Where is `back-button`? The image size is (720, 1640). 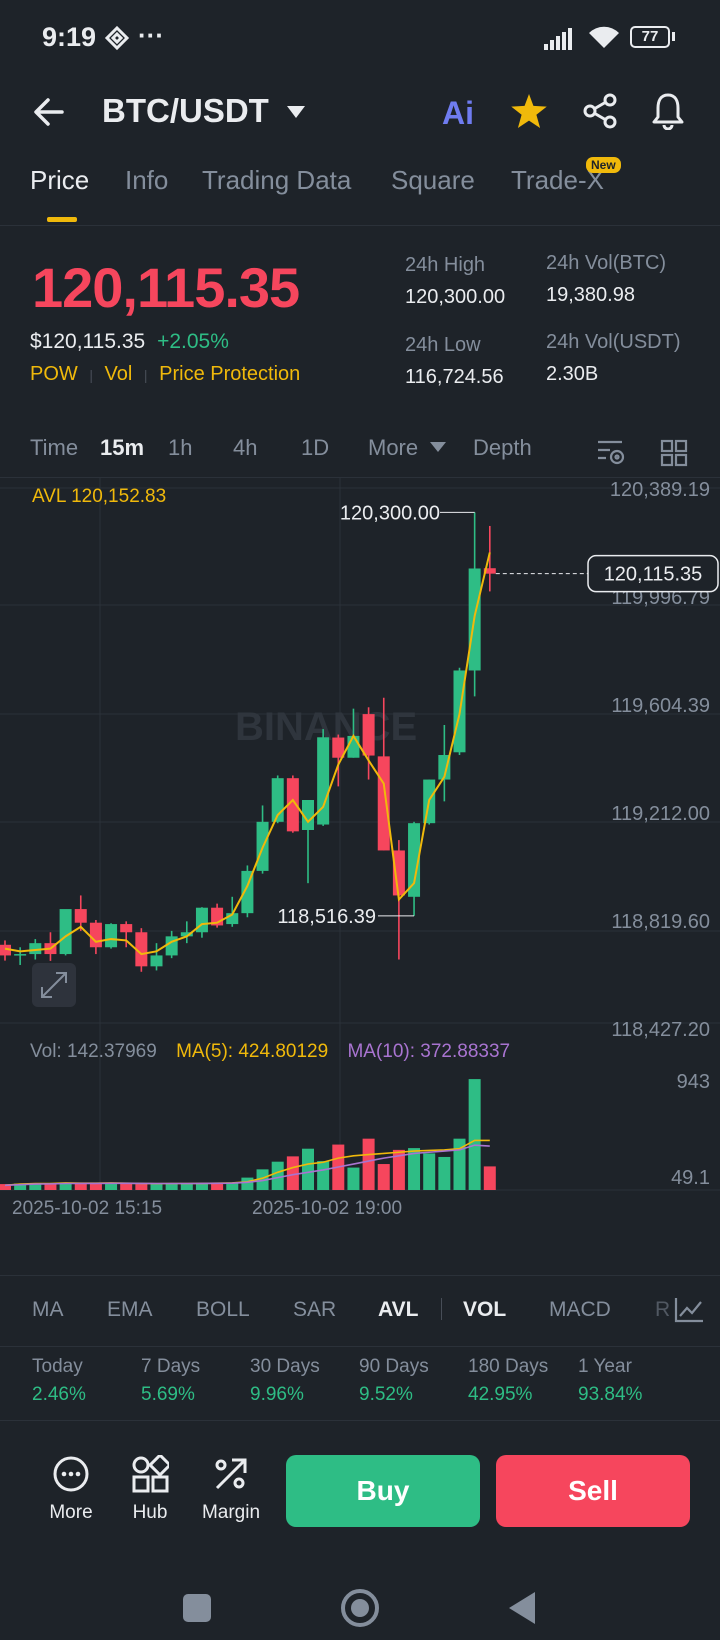
back-button is located at coordinates (522, 1608).